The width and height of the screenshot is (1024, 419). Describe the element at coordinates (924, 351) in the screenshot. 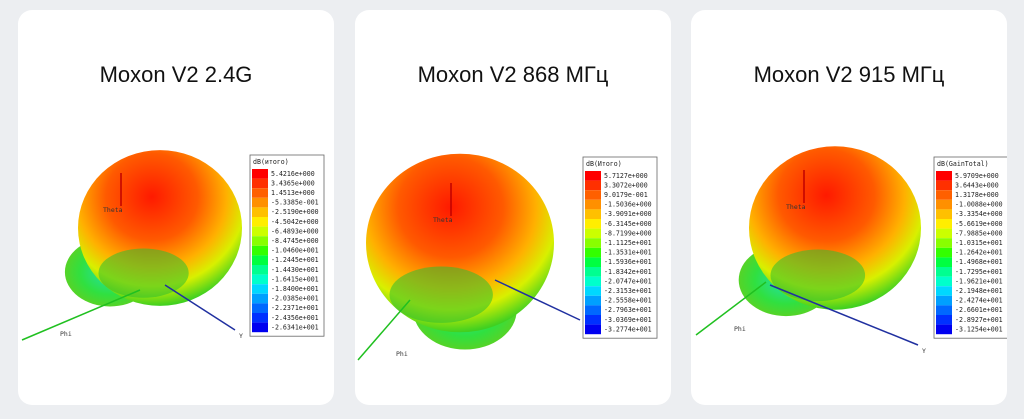

I see `y-label: Y` at that location.